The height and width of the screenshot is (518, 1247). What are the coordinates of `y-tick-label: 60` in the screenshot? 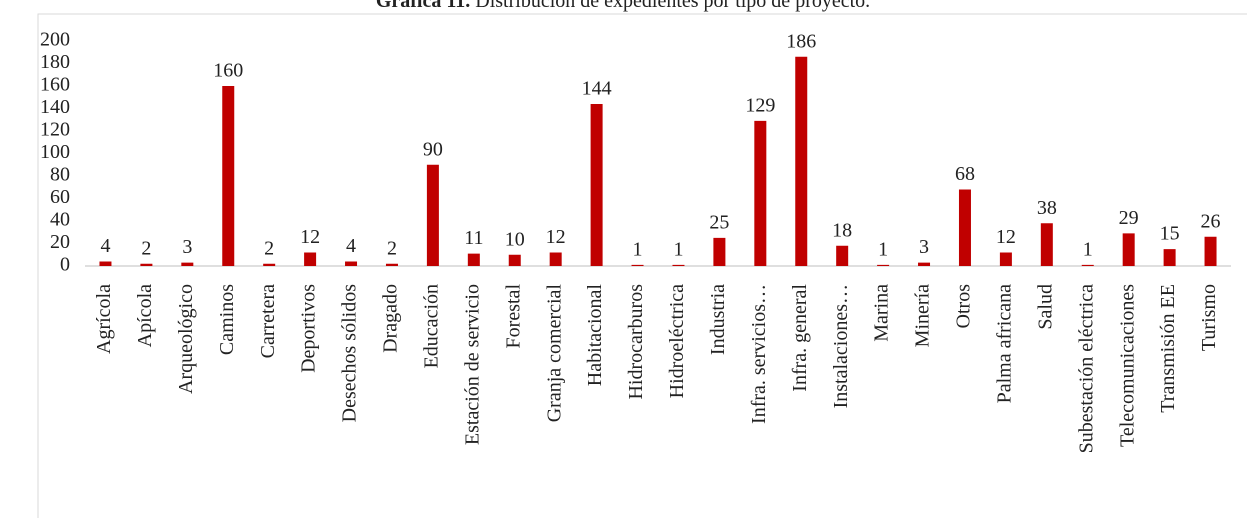 It's located at (60, 197).